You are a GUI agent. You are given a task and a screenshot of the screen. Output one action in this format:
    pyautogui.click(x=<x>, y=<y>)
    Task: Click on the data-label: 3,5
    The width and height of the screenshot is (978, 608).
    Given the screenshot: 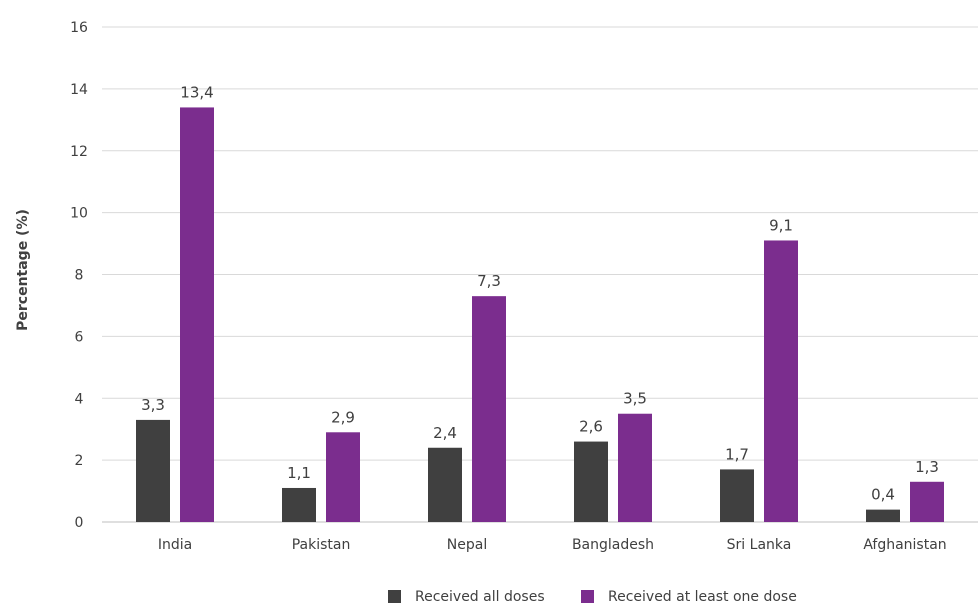 What is the action you would take?
    pyautogui.click(x=635, y=399)
    